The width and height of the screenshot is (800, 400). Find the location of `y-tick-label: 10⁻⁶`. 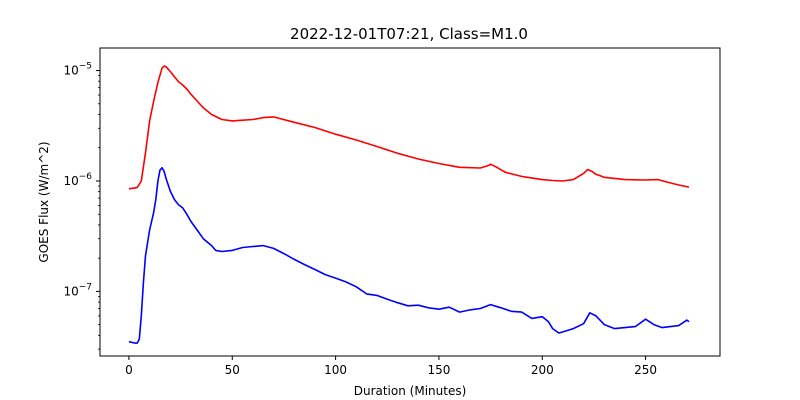

y-tick-label: 10⁻⁶ is located at coordinates (77, 180).